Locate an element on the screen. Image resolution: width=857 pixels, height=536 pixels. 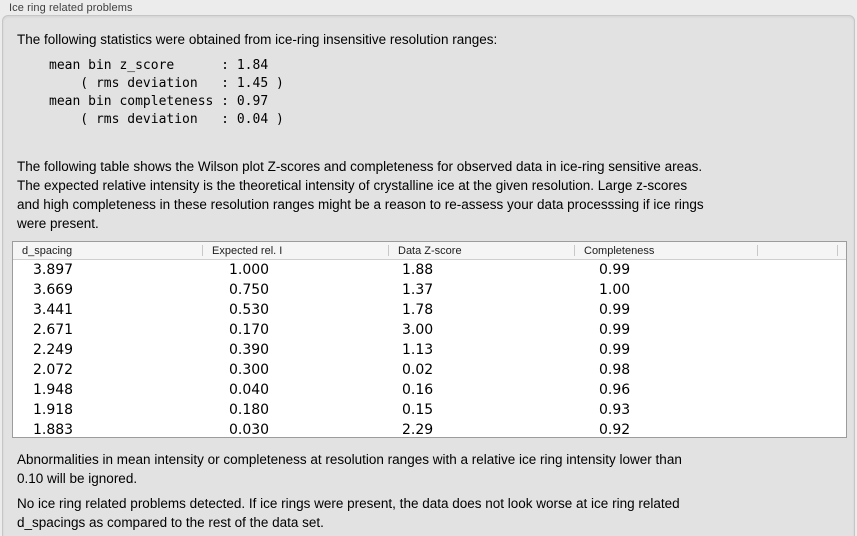
table-cell: 1.948 is located at coordinates (53, 390).